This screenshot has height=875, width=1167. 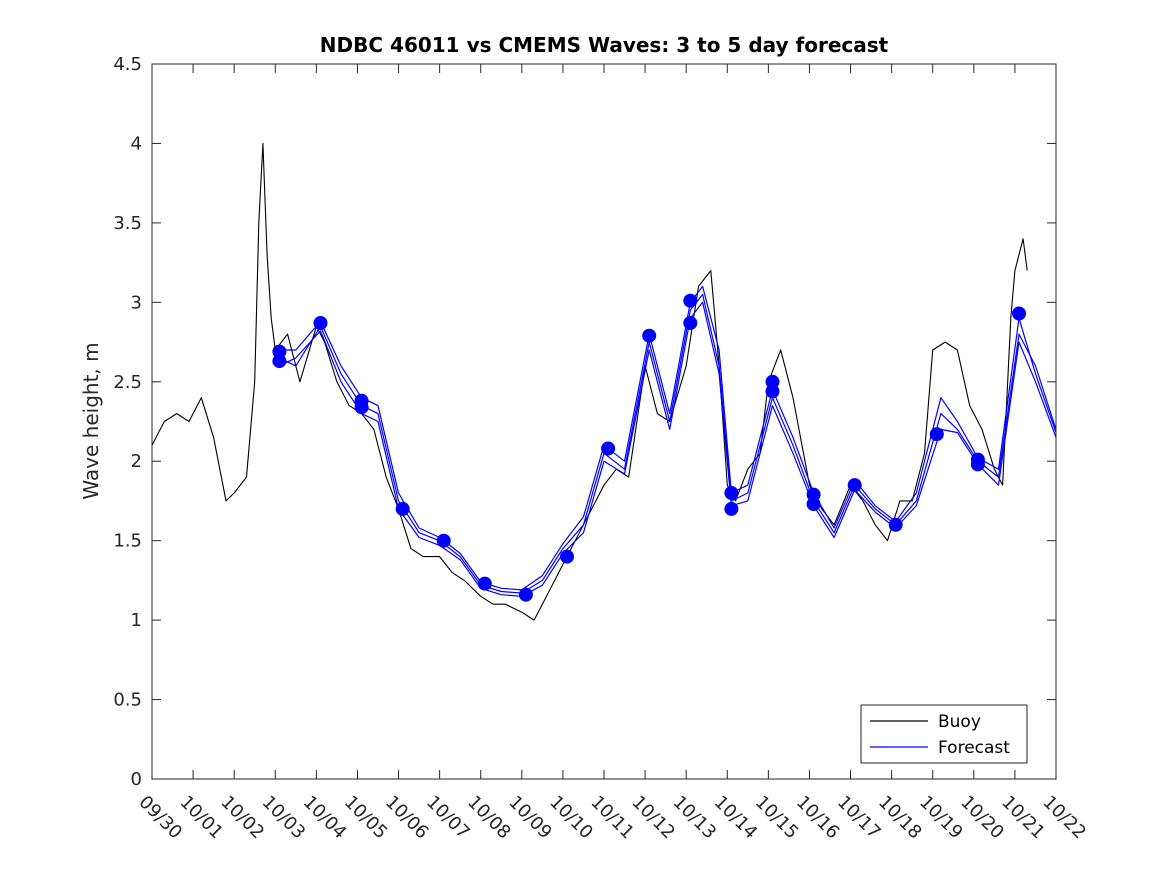 What do you see at coordinates (136, 302) in the screenshot?
I see `y-tick-label: 3` at bounding box center [136, 302].